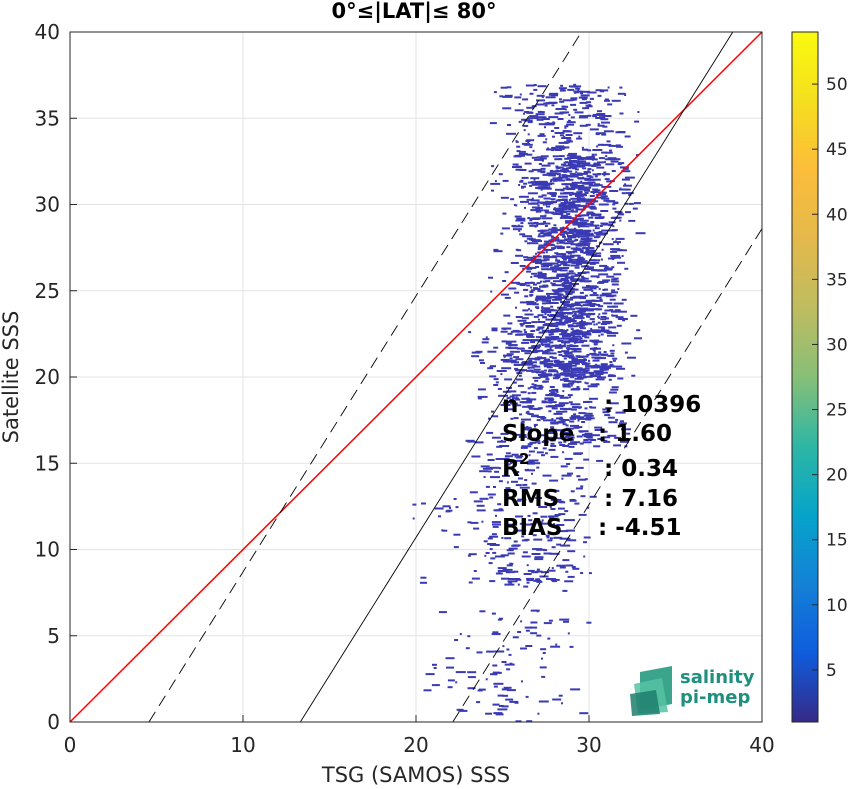 The height and width of the screenshot is (789, 851). I want to click on x-axis-label: TSG (SAMOS) SSS, so click(415, 775).